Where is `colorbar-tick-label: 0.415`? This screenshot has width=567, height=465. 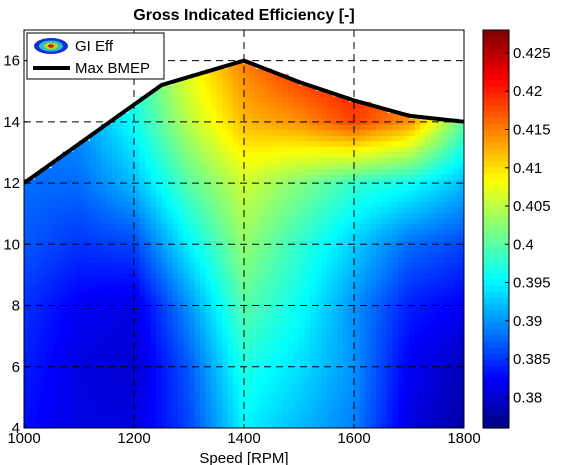
colorbar-tick-label: 0.415 is located at coordinates (532, 130).